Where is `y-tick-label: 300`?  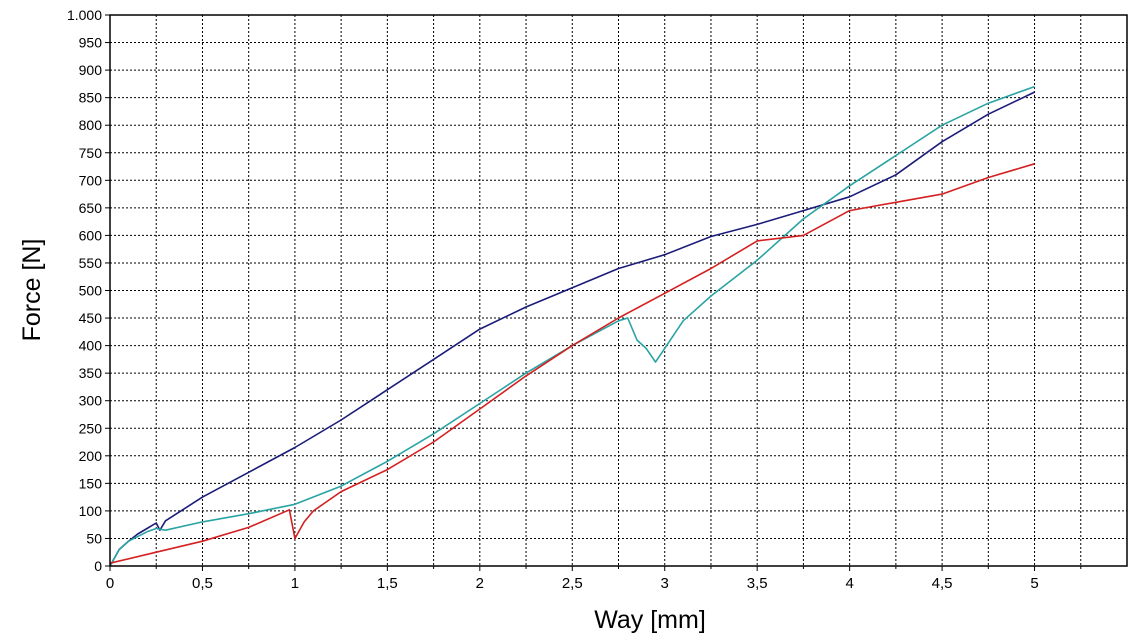 y-tick-label: 300 is located at coordinates (91, 401).